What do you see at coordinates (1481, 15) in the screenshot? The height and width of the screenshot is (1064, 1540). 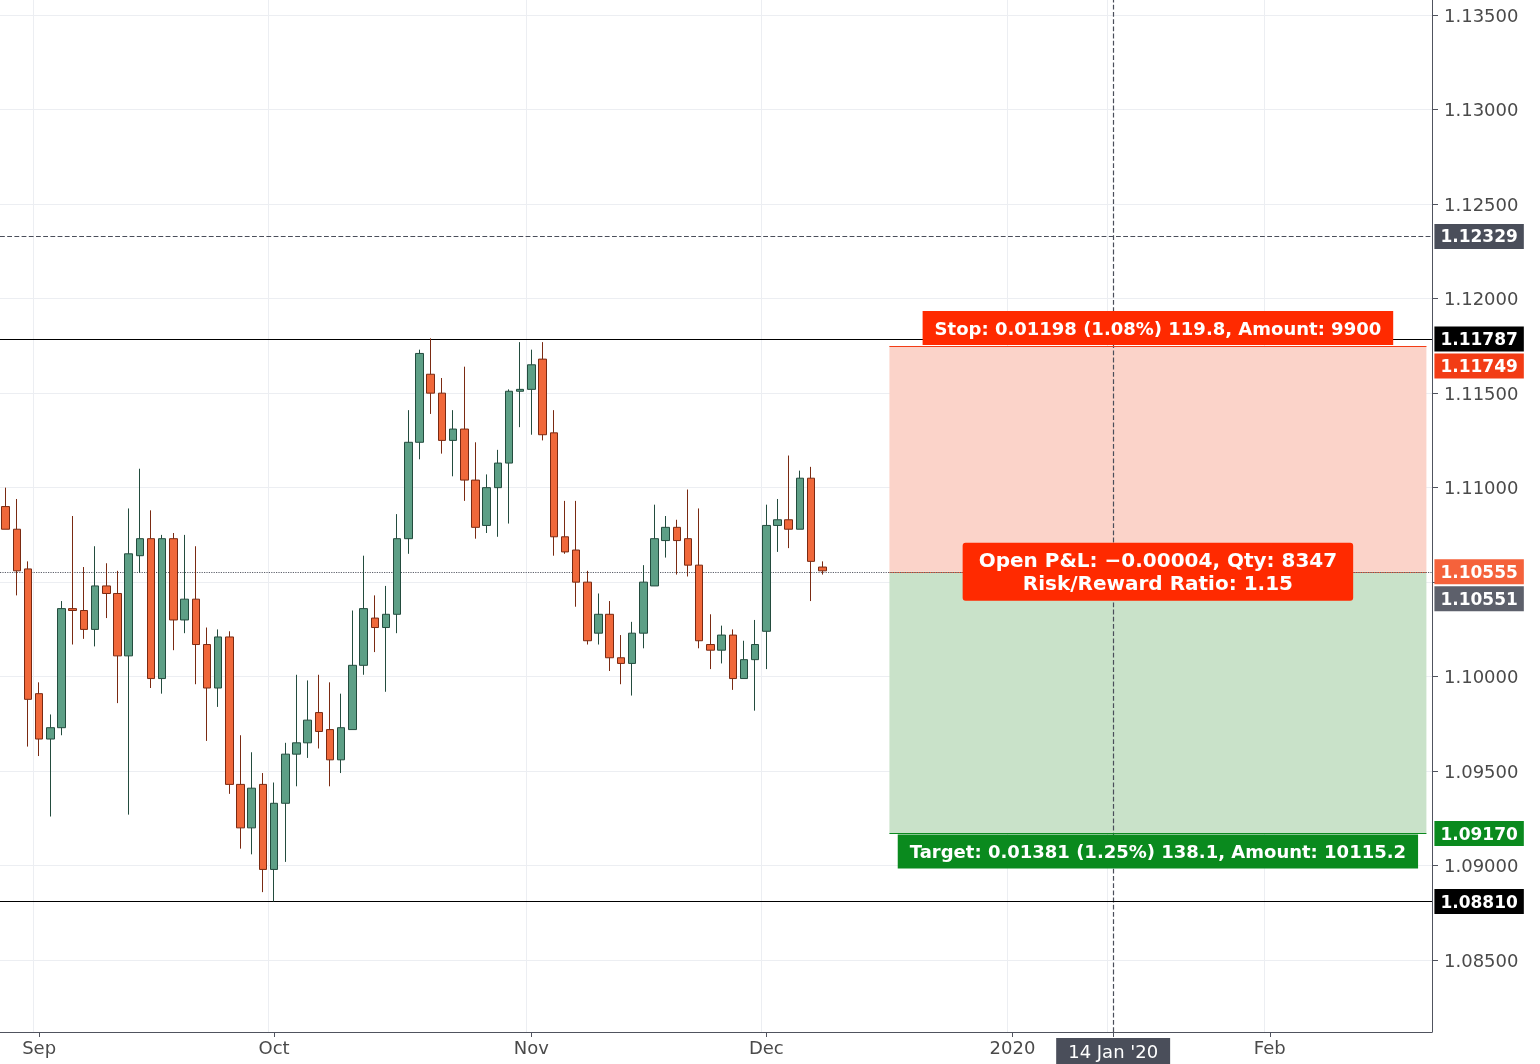 I see `y-tick-label: 1.13500` at bounding box center [1481, 15].